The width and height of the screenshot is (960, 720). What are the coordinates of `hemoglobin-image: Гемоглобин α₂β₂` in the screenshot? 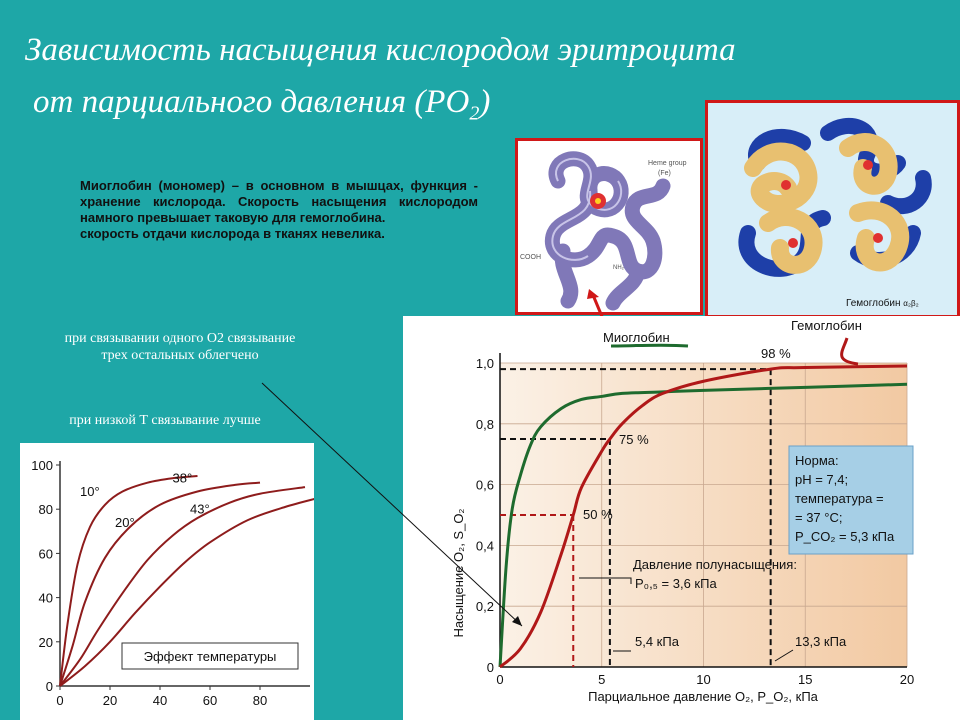 It's located at (832, 209).